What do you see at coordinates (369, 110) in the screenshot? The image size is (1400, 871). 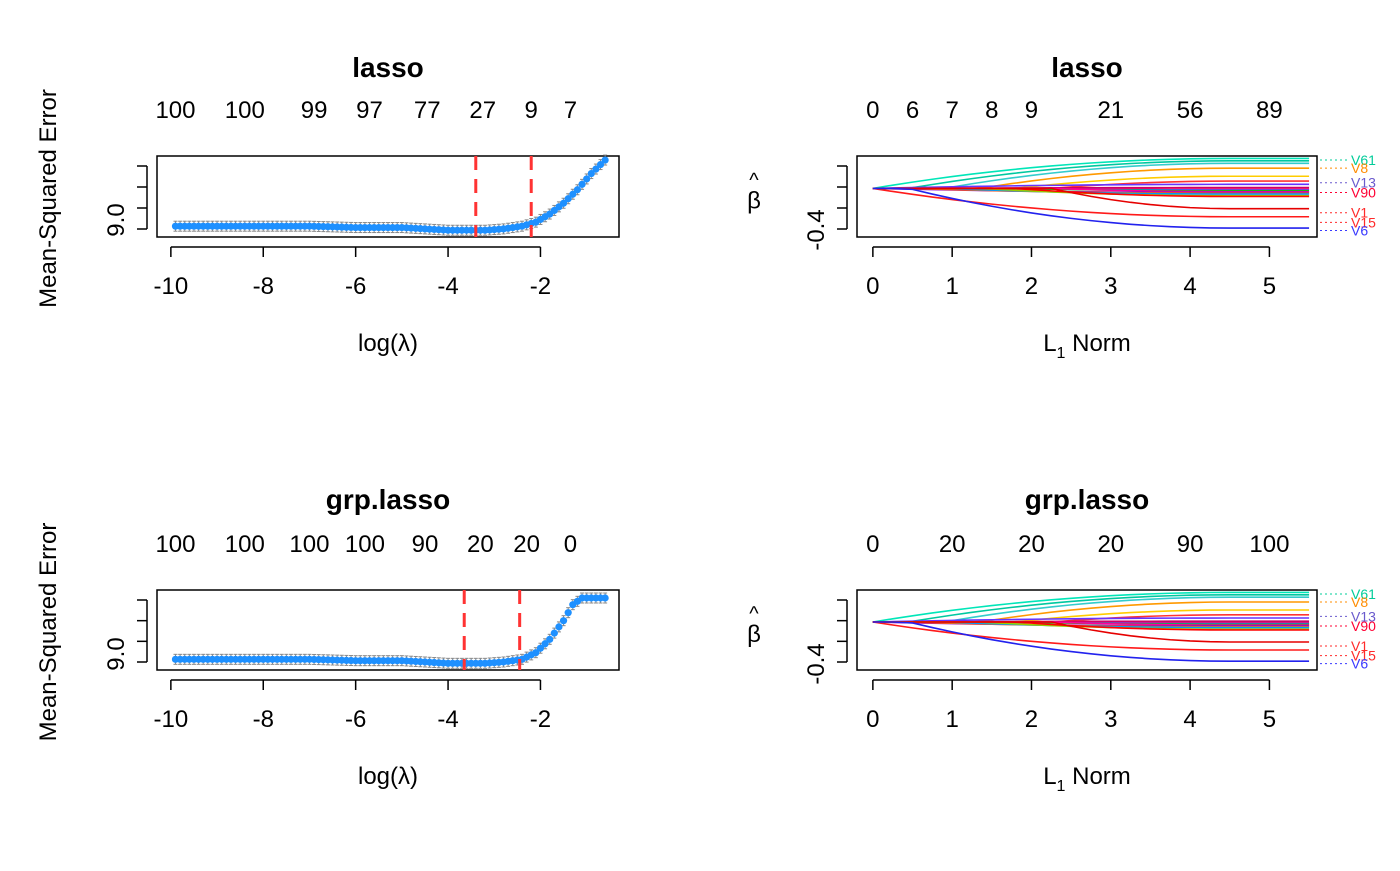 I see `top-axis-label: 97` at bounding box center [369, 110].